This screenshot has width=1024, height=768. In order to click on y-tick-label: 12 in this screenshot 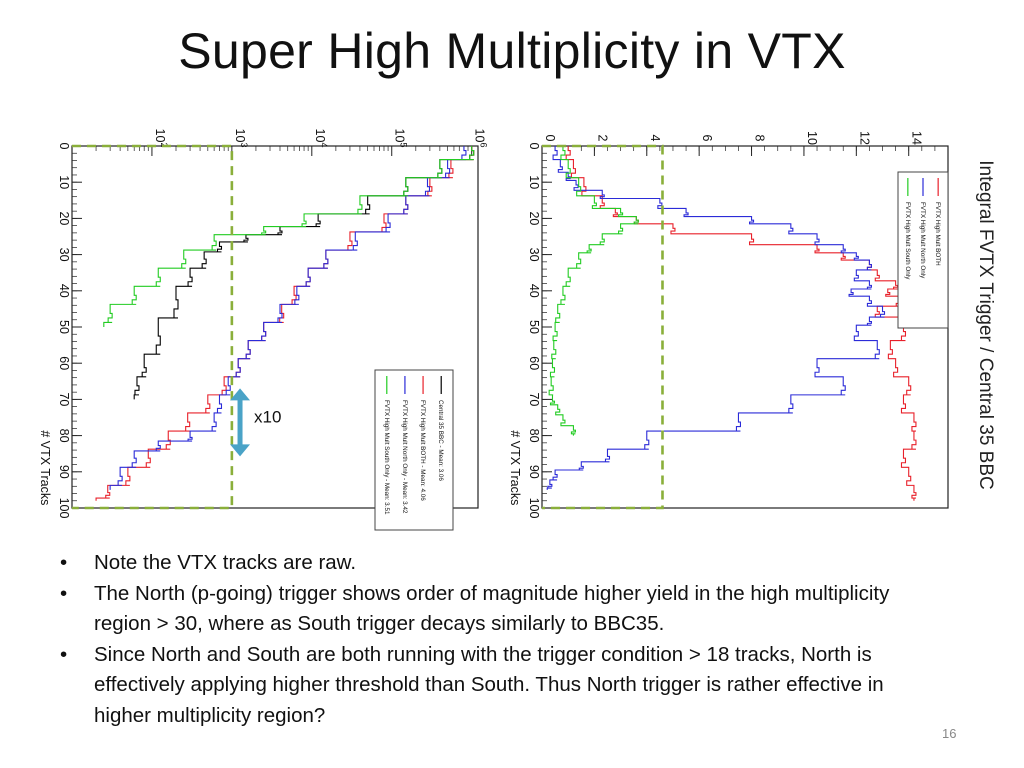, I will do `click(864, 138)`.